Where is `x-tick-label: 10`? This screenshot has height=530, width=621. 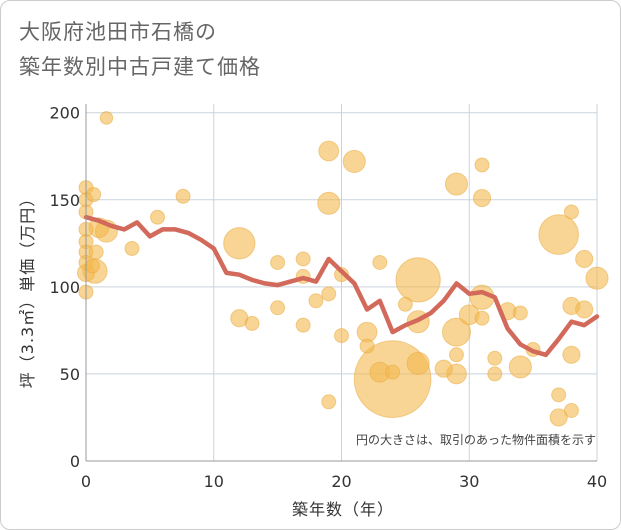
x-tick-label: 10 is located at coordinates (214, 481).